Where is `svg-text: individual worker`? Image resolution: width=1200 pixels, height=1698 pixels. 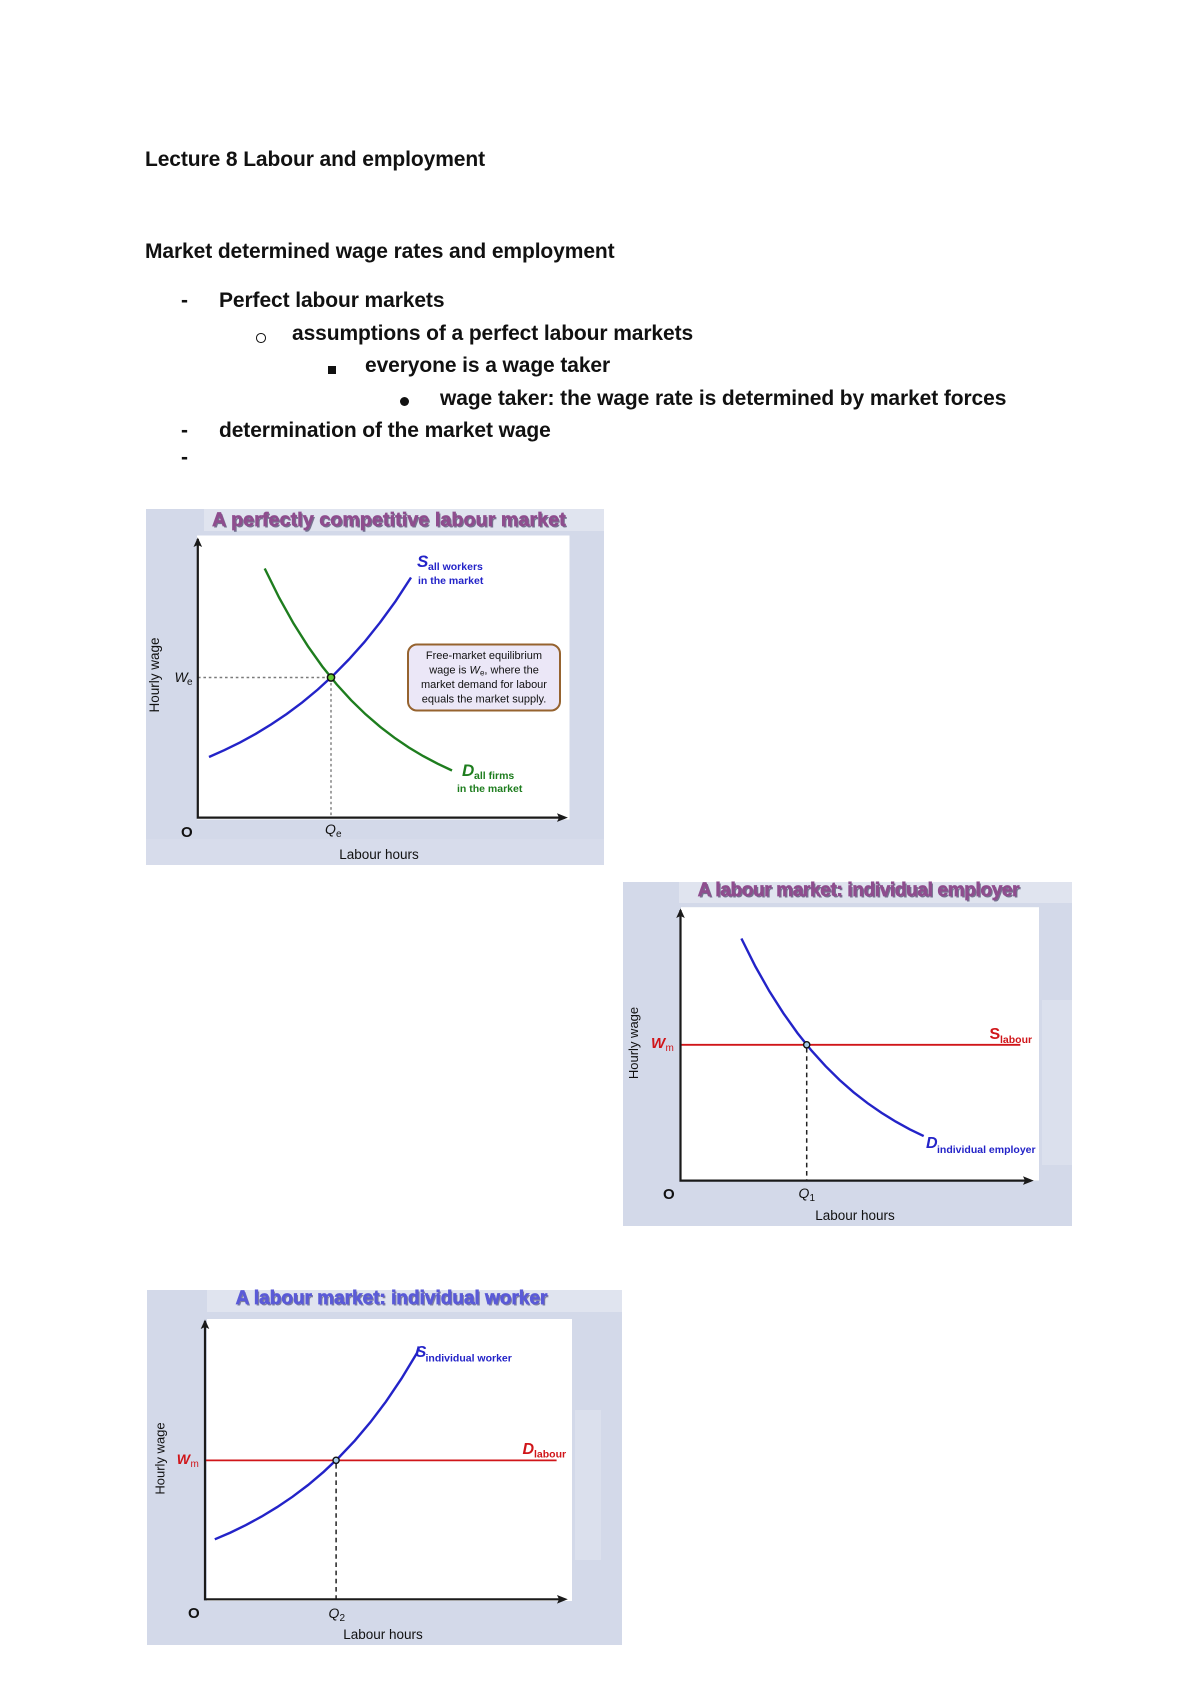 svg-text: individual worker is located at coordinates (469, 1359).